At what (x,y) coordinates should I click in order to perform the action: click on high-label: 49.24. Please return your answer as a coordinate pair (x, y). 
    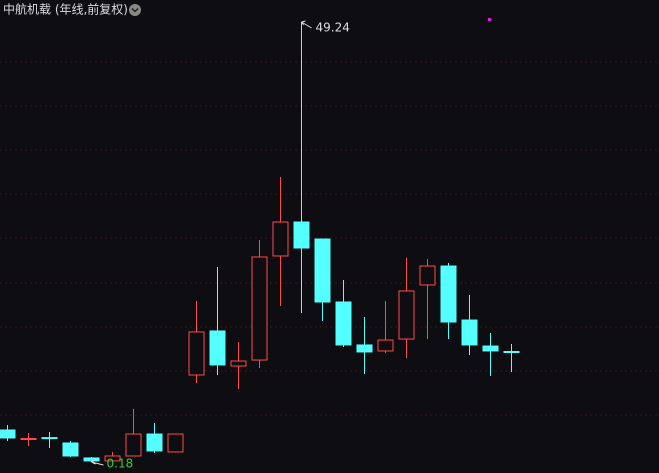
    Looking at the image, I should click on (333, 28).